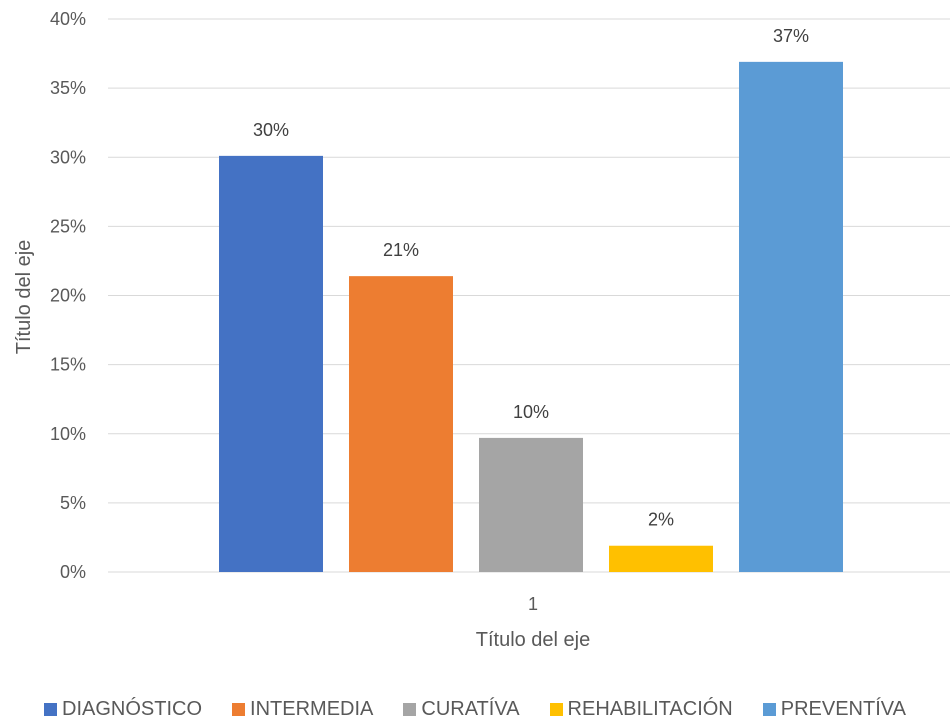 The width and height of the screenshot is (950, 727). I want to click on legend-item: INTERMEDIA, so click(302, 709).